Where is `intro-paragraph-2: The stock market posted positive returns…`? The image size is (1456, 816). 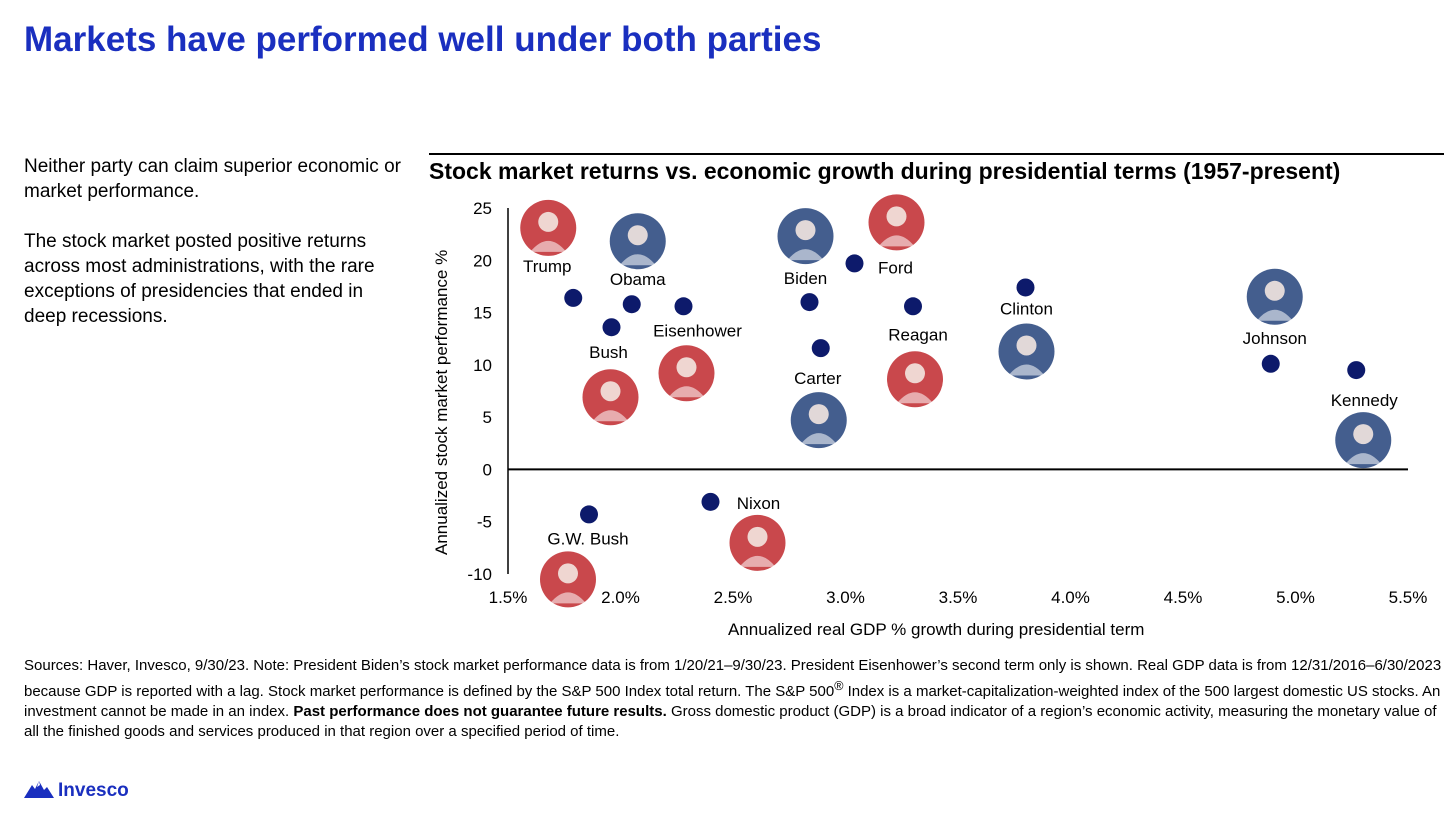
intro-paragraph-2: The stock market posted positive returns… is located at coordinates (199, 279).